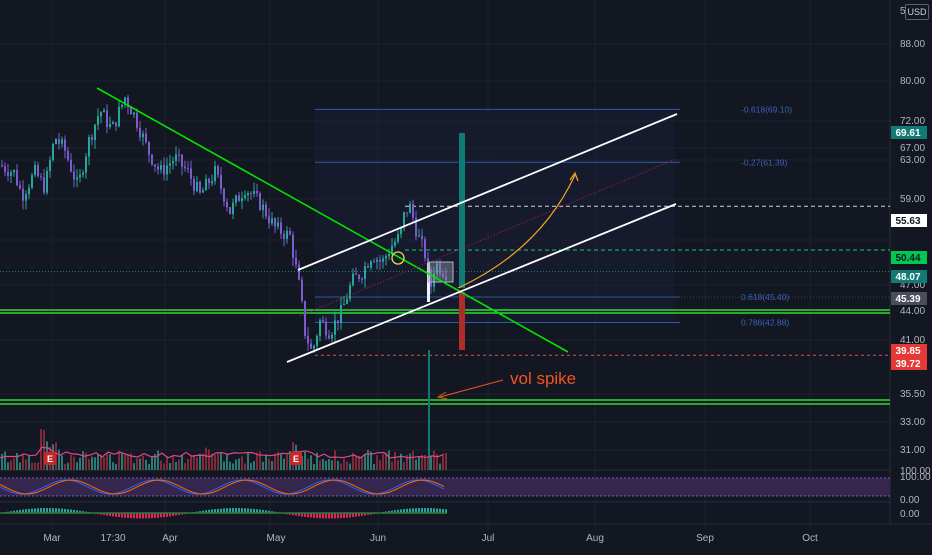  What do you see at coordinates (705, 538) in the screenshot?
I see `time-tick: Sep` at bounding box center [705, 538].